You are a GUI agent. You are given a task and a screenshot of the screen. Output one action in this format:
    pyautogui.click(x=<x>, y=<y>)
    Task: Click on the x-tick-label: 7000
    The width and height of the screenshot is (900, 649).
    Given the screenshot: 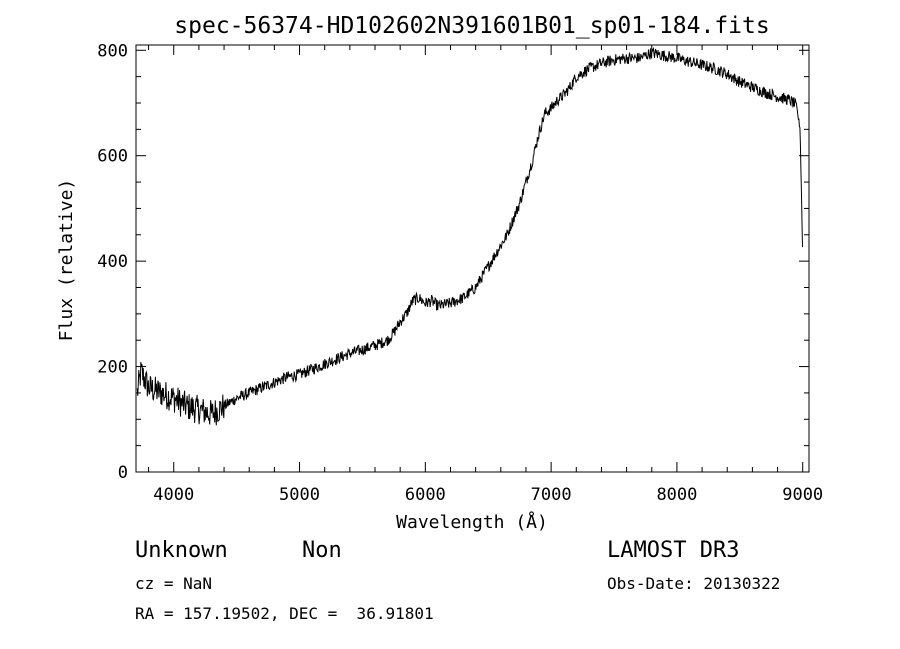 What is the action you would take?
    pyautogui.click(x=551, y=495)
    